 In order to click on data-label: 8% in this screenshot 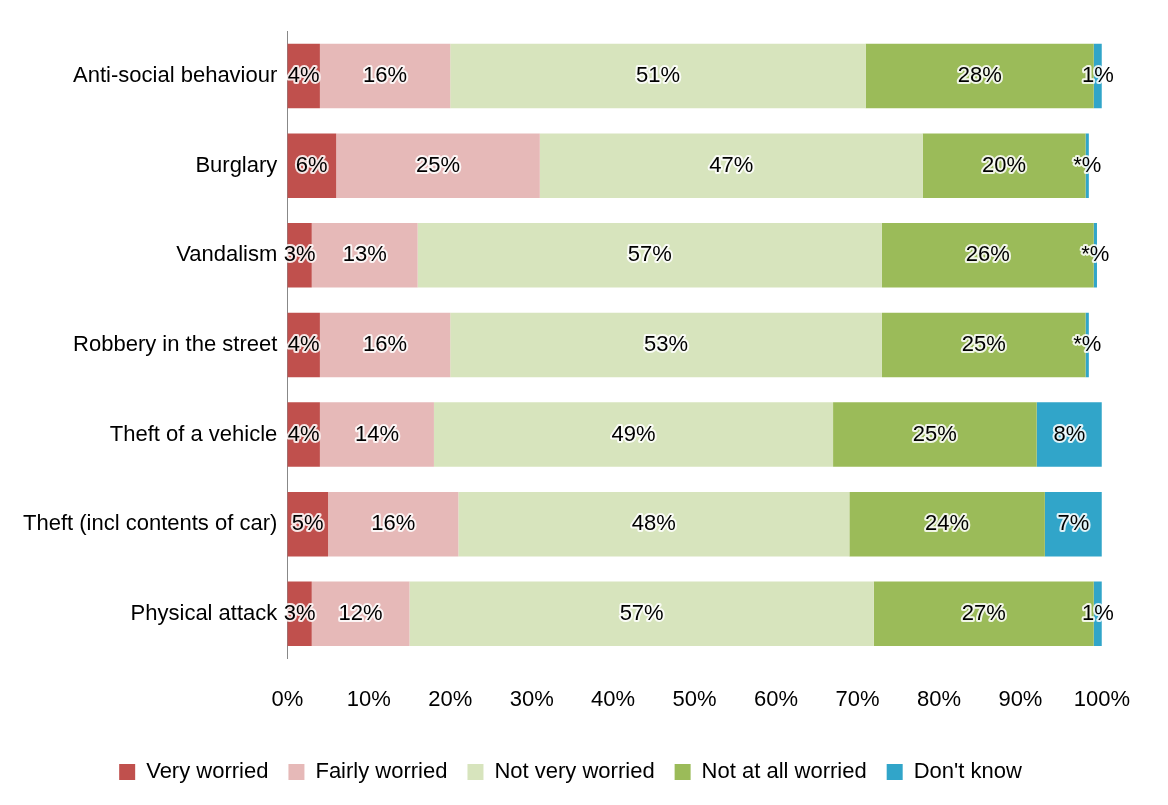, I will do `click(1069, 433)`.